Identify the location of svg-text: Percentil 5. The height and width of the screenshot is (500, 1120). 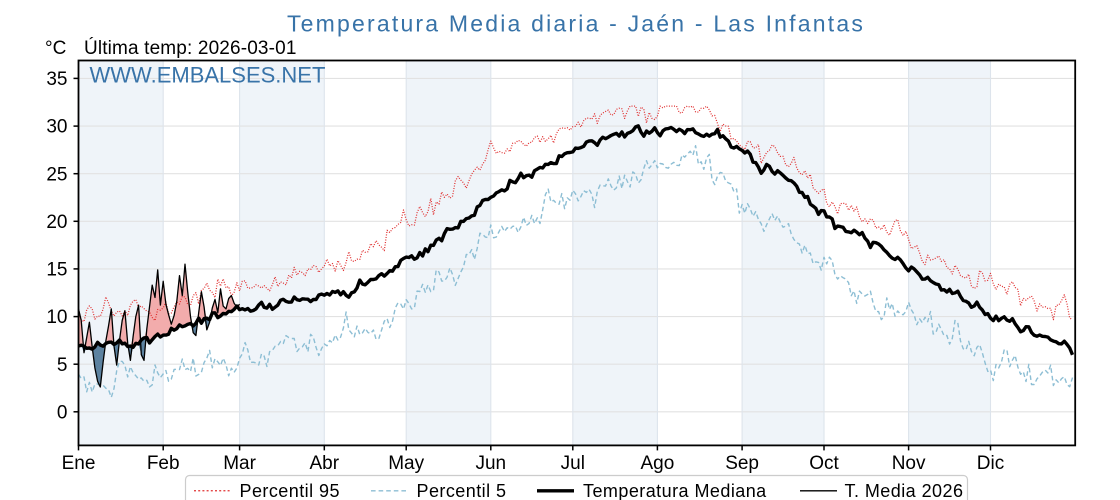
(462, 490).